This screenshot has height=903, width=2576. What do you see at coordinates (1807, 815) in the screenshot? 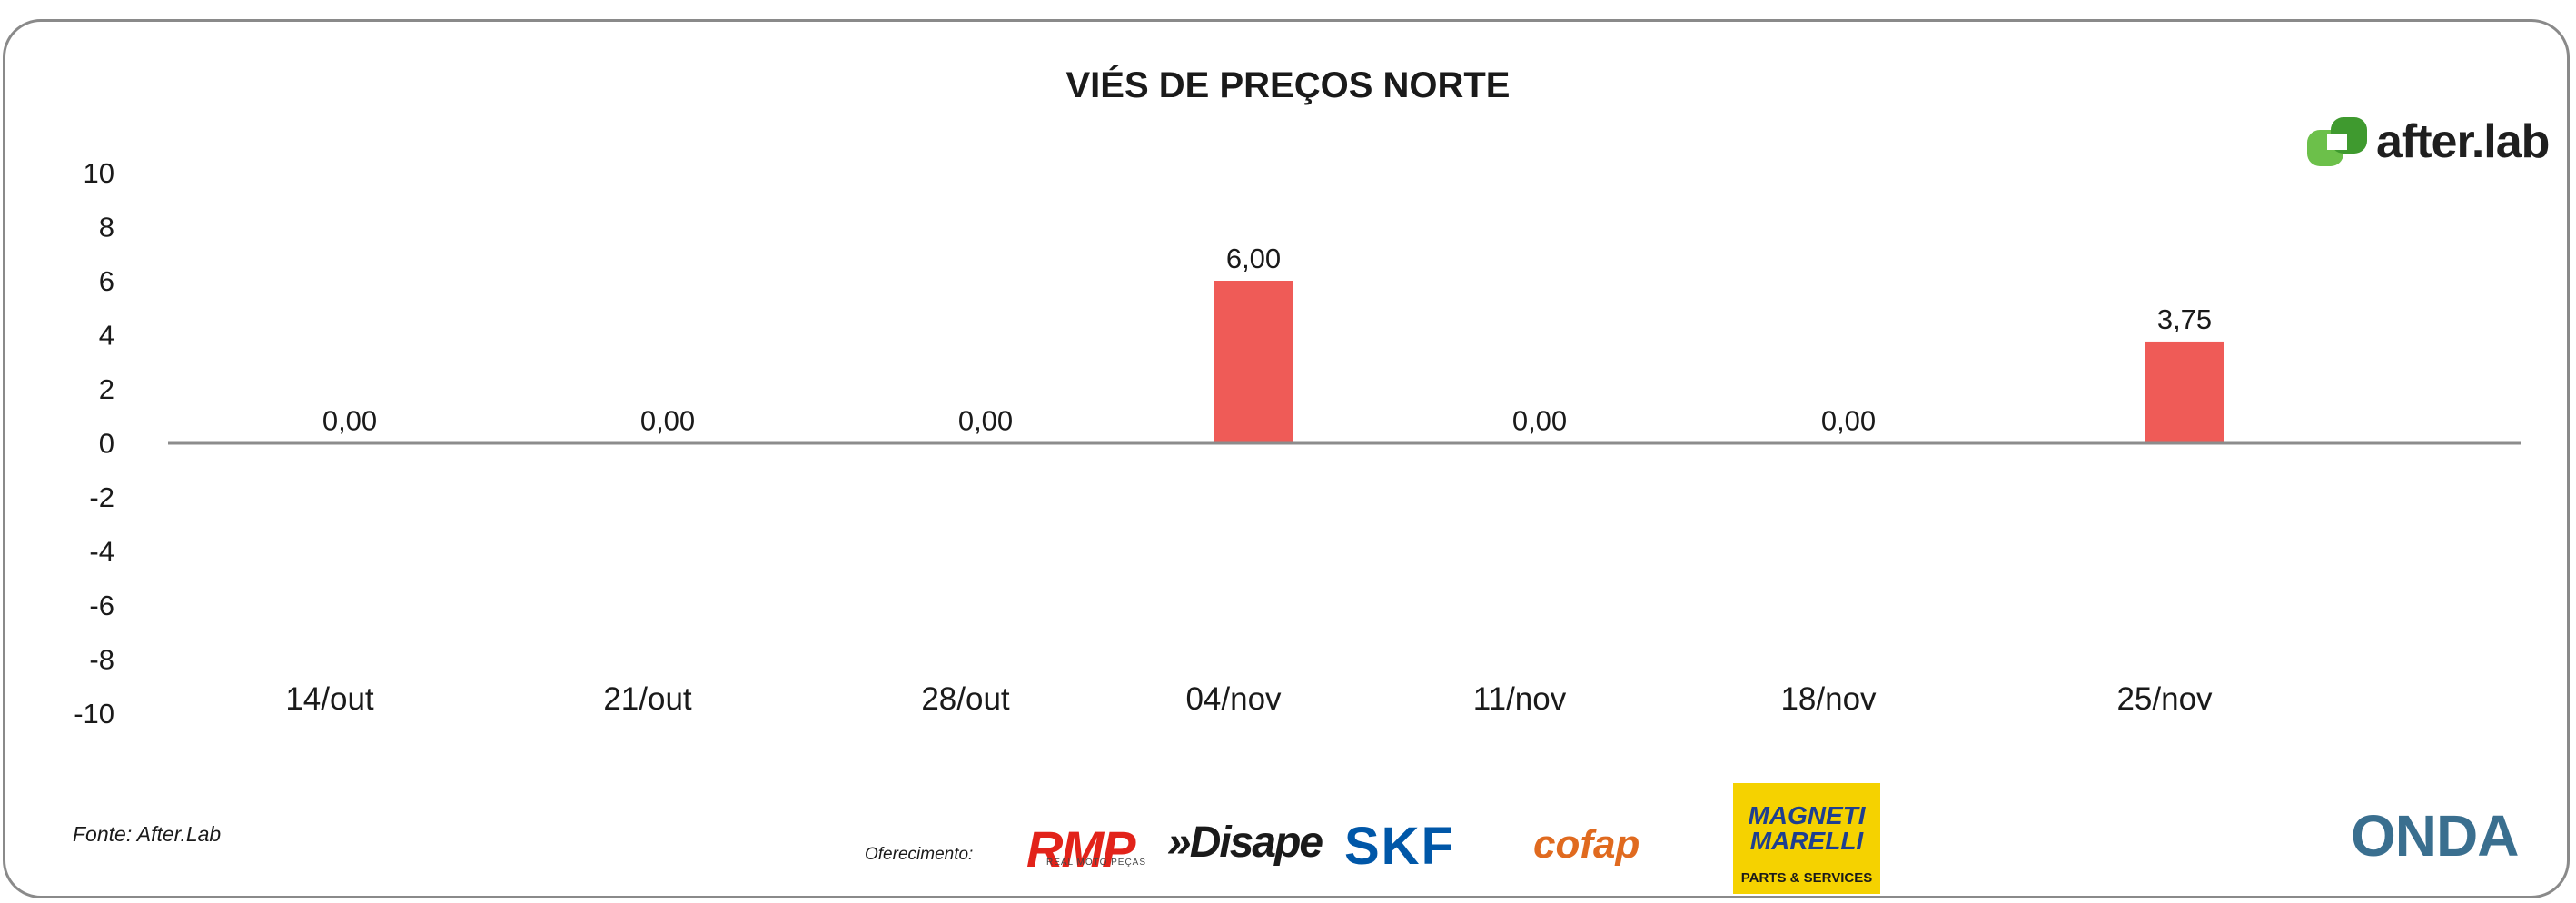
I see `magneti-line1: MAGNETI` at bounding box center [1807, 815].